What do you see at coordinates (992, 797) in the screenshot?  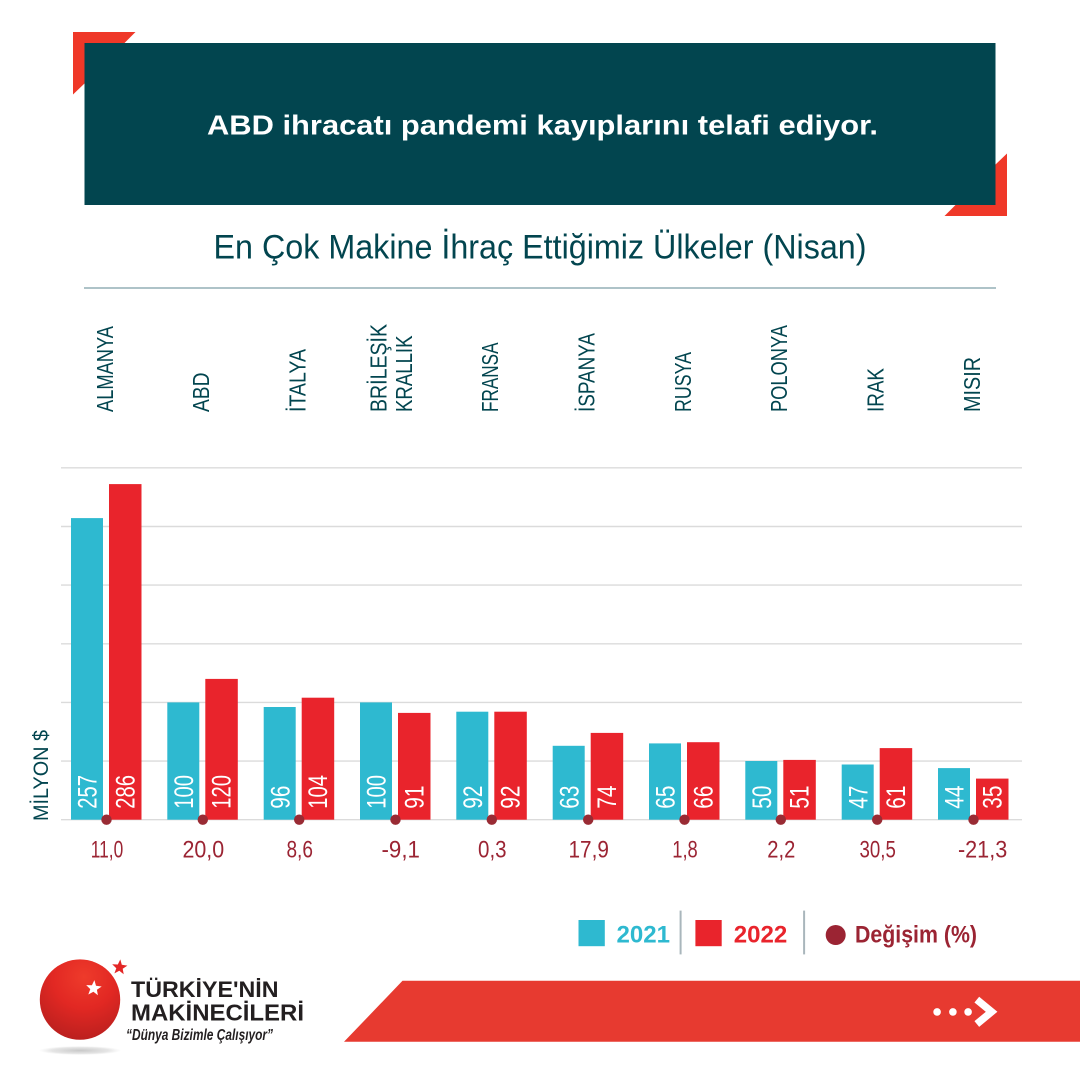 I see `svg-text: 35` at bounding box center [992, 797].